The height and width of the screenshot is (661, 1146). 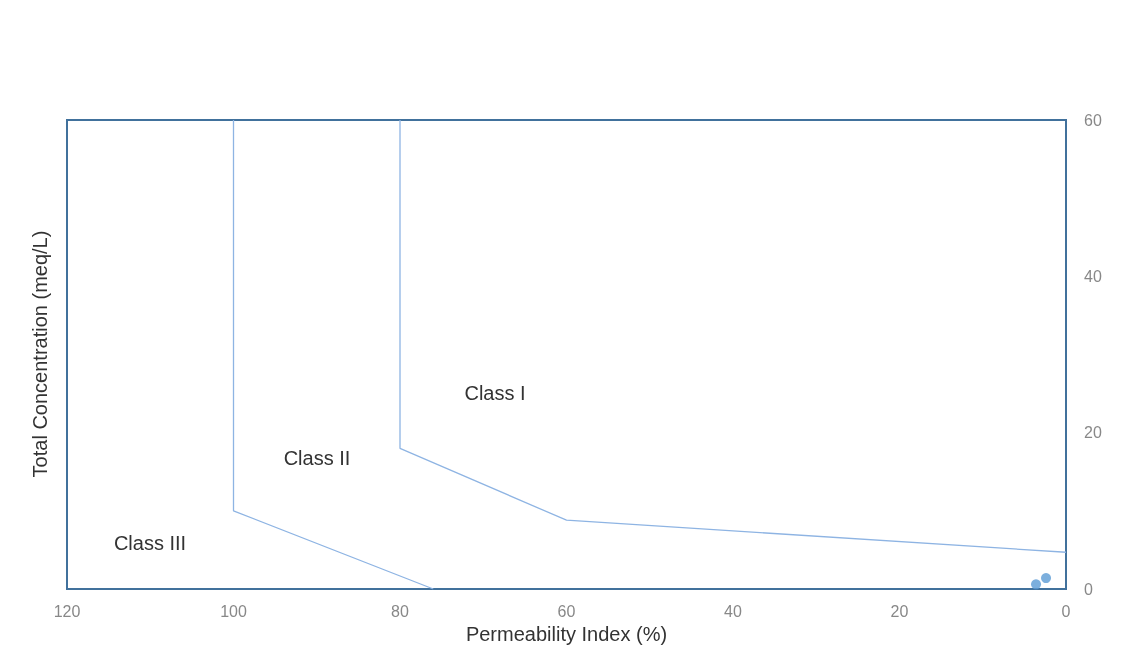 I want to click on annotation: Class II, so click(x=317, y=458).